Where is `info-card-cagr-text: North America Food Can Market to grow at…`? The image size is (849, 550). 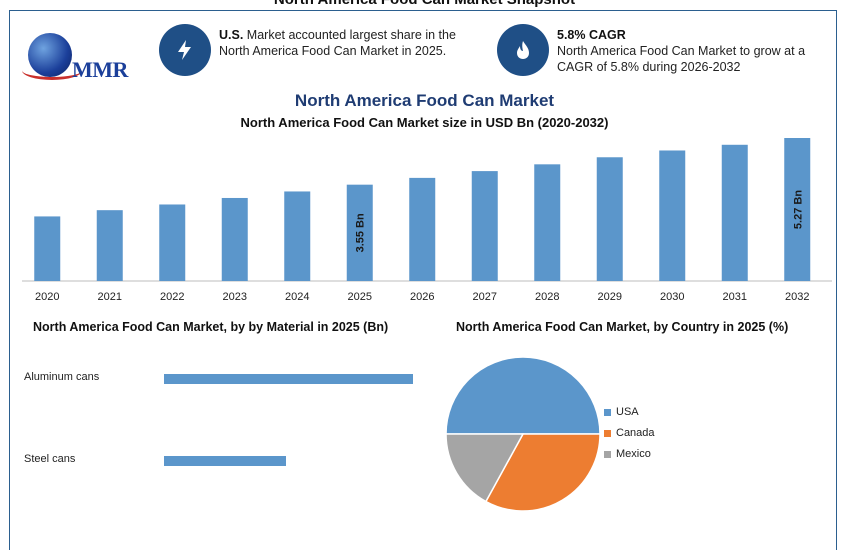
info-card-cagr-text: North America Food Can Market to grow at… is located at coordinates (681, 59).